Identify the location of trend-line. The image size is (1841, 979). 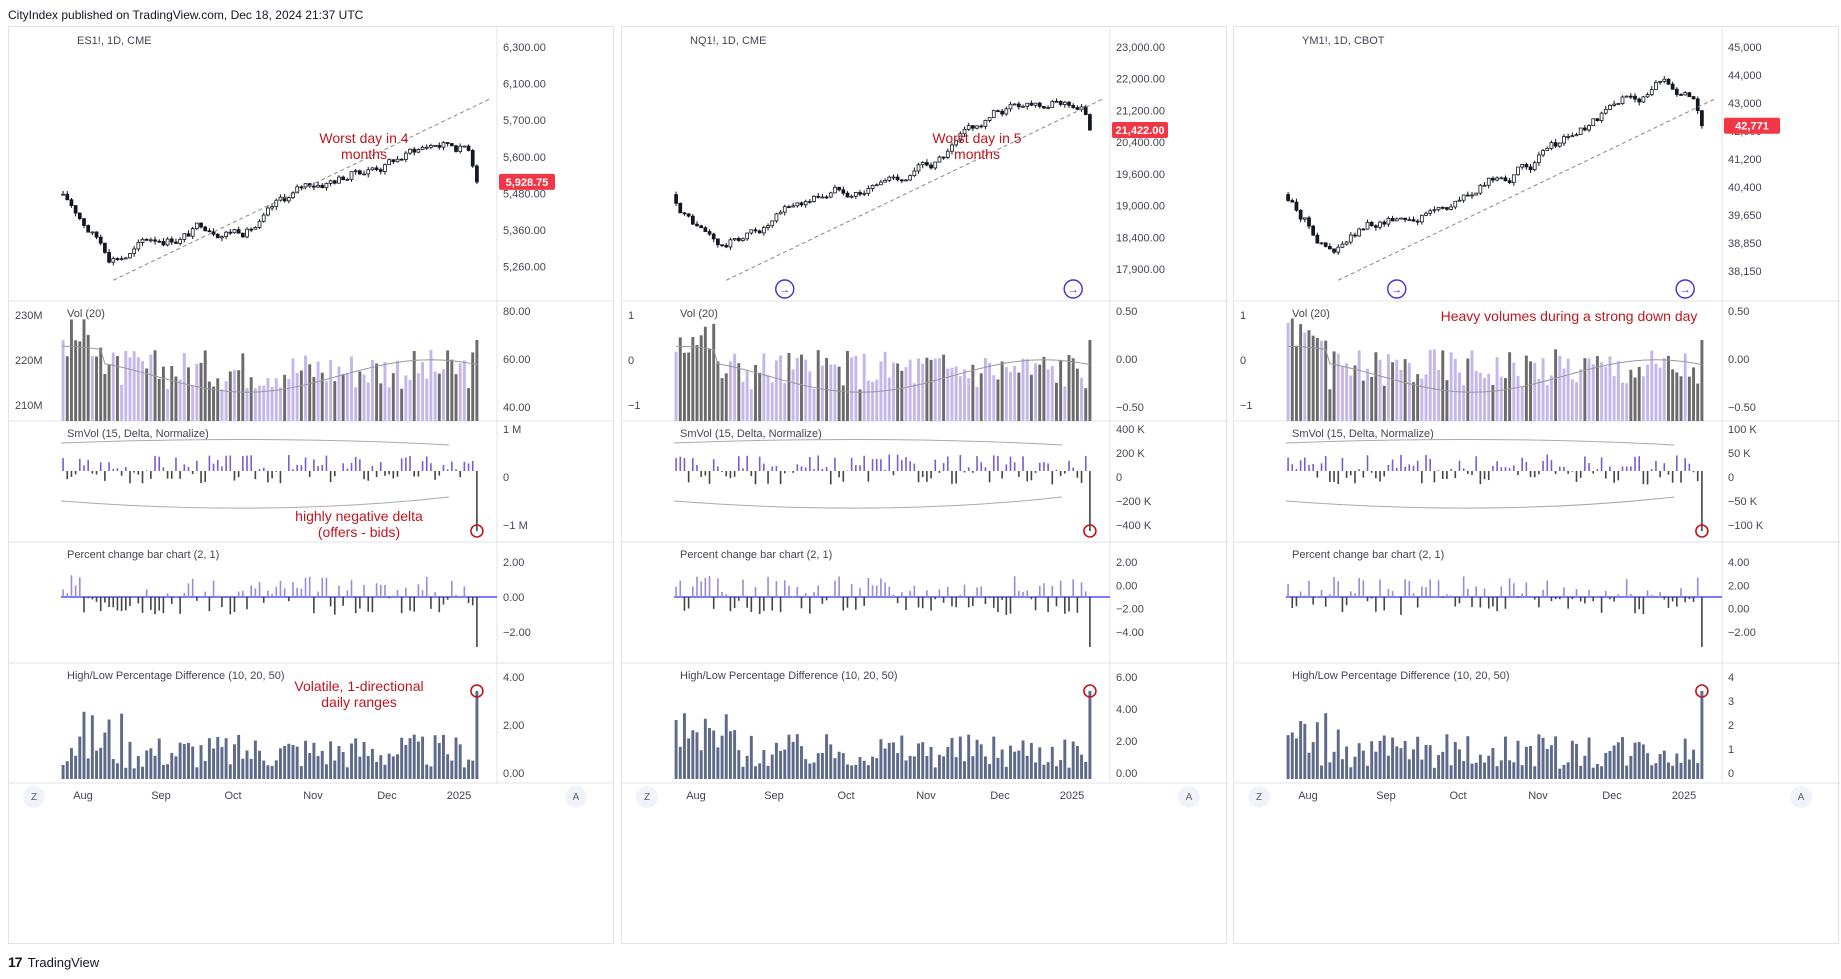
(914, 189).